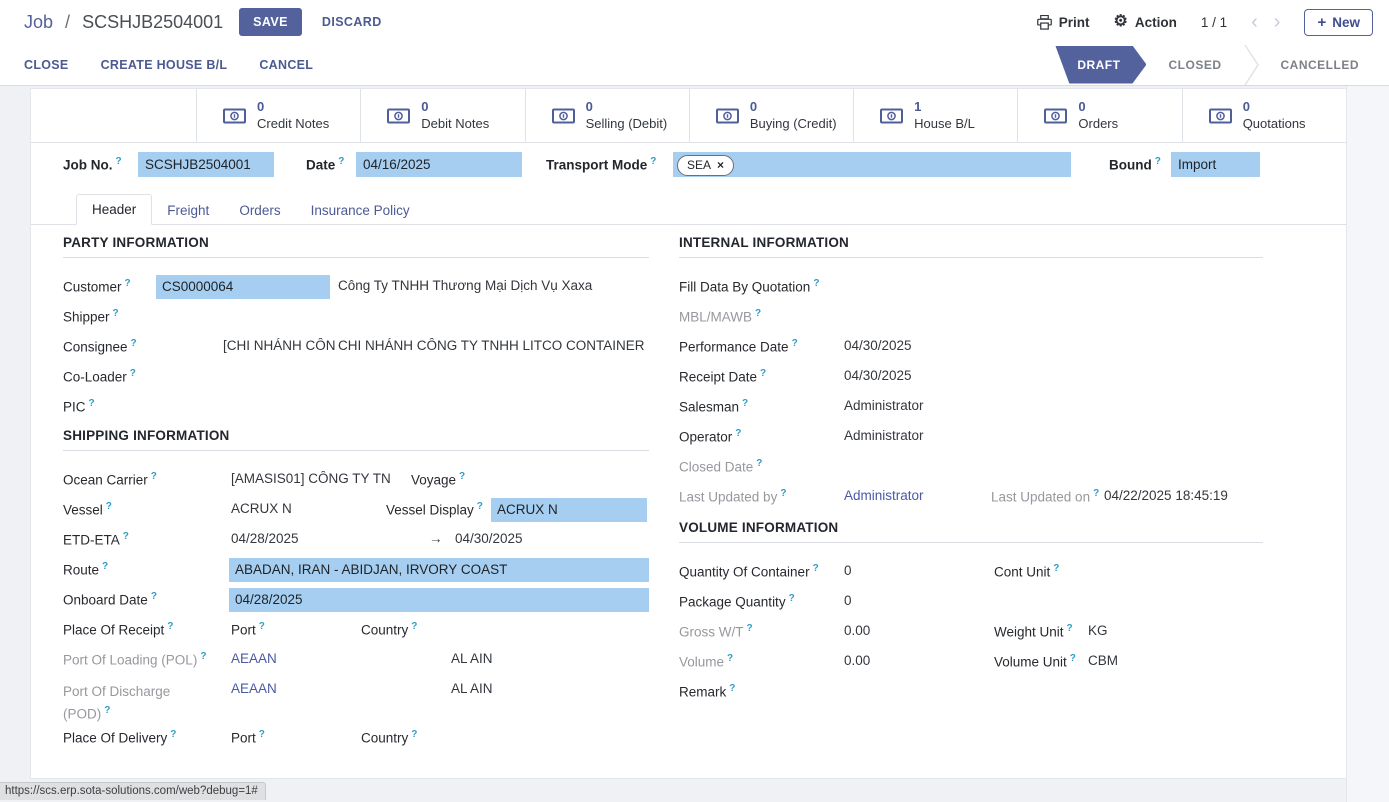  Describe the element at coordinates (721, 165) in the screenshot. I see `tag-remove-icon: ×` at that location.